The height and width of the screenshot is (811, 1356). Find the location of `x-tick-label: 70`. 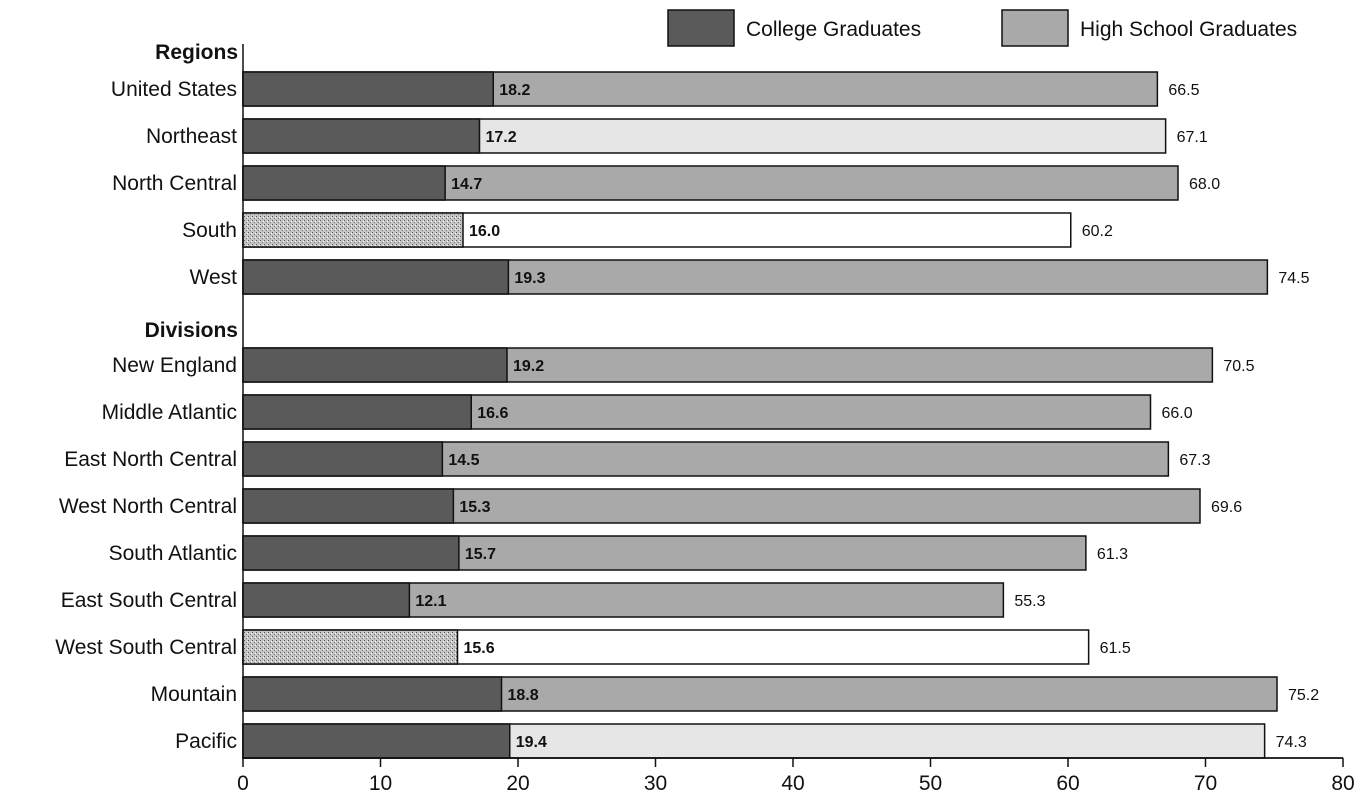

x-tick-label: 70 is located at coordinates (1205, 783).